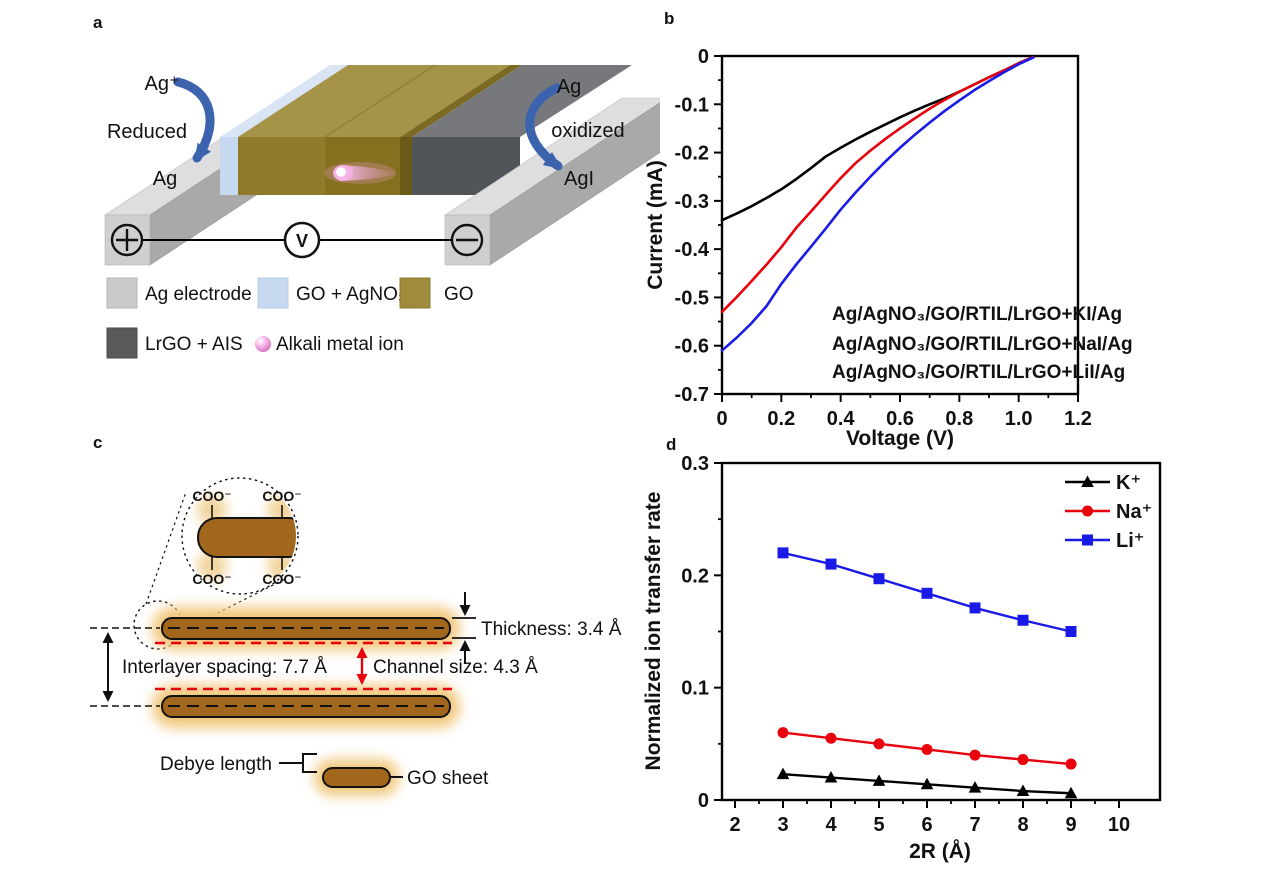 Image resolution: width=1269 pixels, height=889 pixels. Describe the element at coordinates (671, 444) in the screenshot. I see `panel-d-label: d` at that location.